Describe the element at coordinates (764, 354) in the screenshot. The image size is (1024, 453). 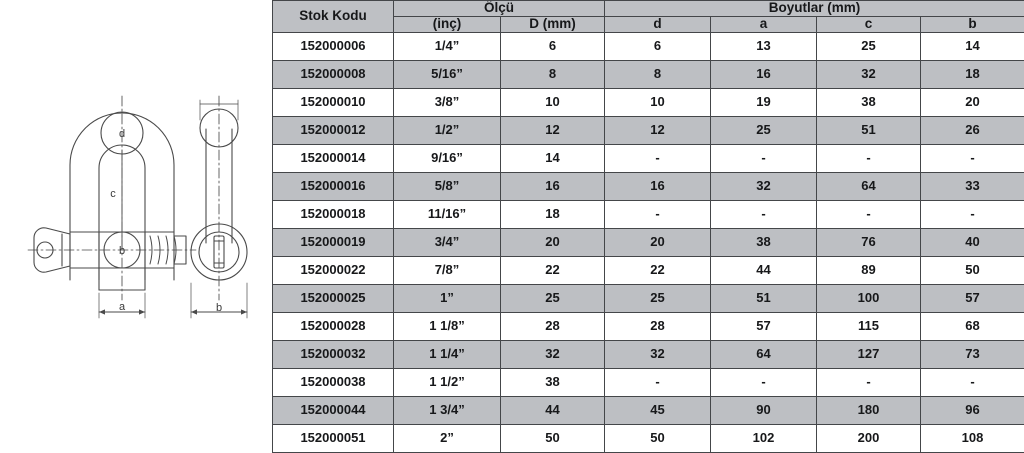
I see `cell-a: 64` at that location.